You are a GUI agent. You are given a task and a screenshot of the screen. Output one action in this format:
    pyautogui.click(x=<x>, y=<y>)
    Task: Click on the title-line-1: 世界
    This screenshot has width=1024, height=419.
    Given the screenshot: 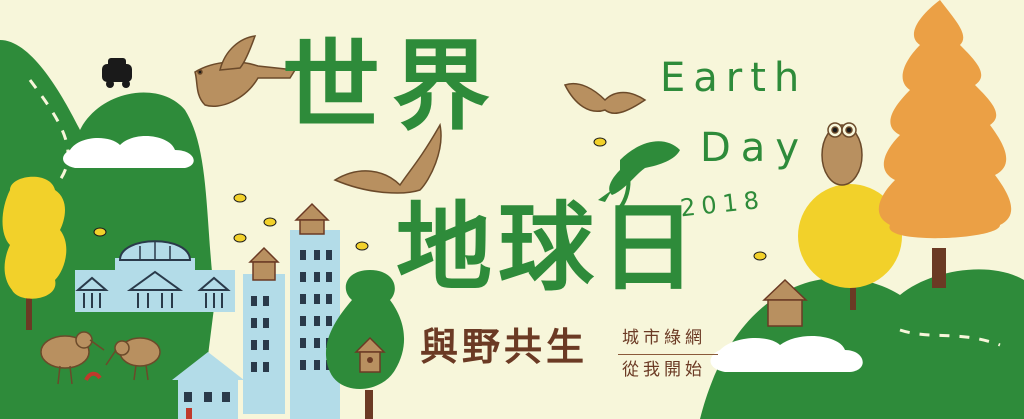 What is the action you would take?
    pyautogui.click(x=392, y=87)
    